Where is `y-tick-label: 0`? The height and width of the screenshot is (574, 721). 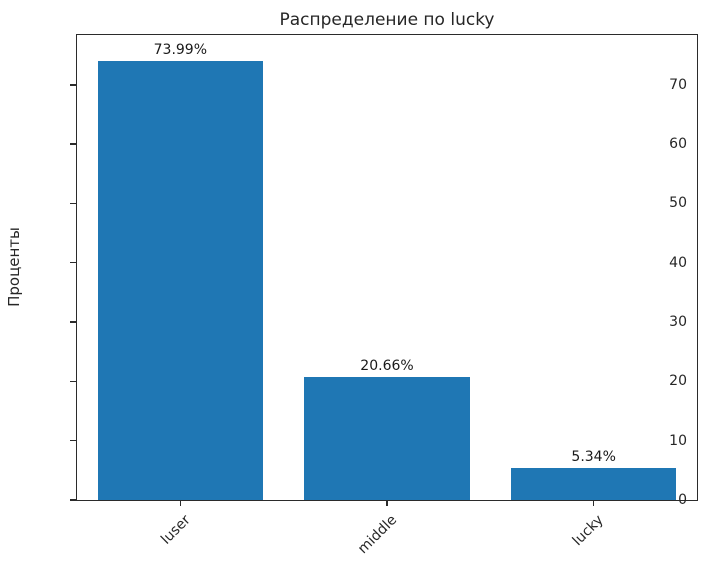
y-tick-label: 0 is located at coordinates (682, 500).